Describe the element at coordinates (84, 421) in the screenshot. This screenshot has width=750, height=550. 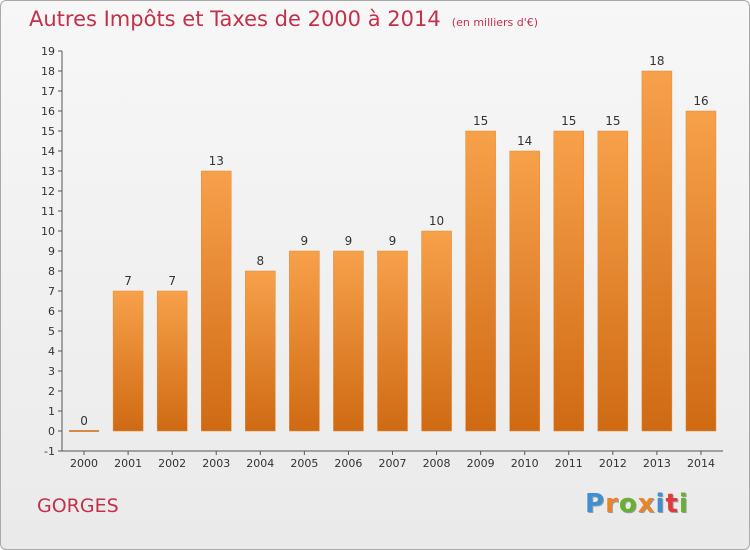
I see `data-label: 0` at that location.